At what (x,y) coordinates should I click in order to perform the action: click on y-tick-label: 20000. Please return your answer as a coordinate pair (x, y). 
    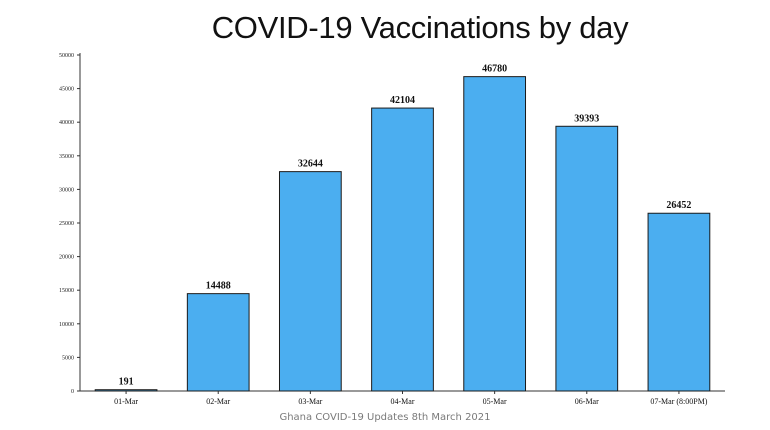
    Looking at the image, I should click on (66, 258).